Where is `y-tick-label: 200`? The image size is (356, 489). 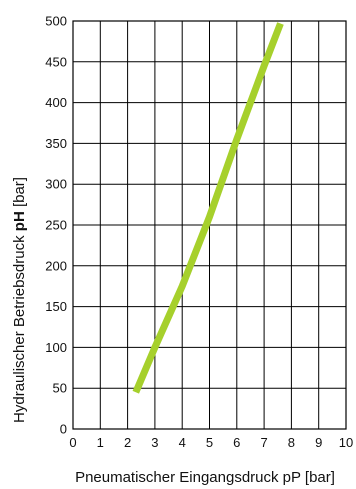
y-tick-label: 200 is located at coordinates (56, 265).